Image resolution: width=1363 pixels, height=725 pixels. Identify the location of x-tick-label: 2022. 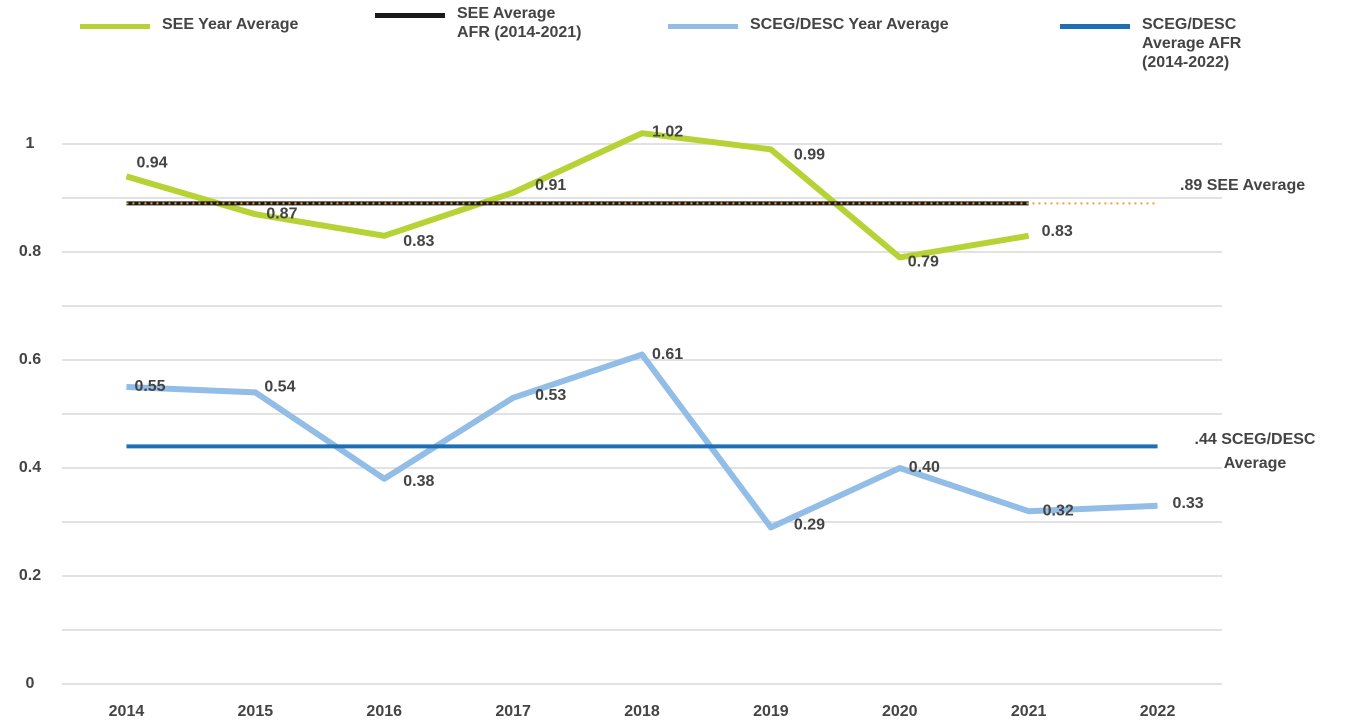
(1158, 711).